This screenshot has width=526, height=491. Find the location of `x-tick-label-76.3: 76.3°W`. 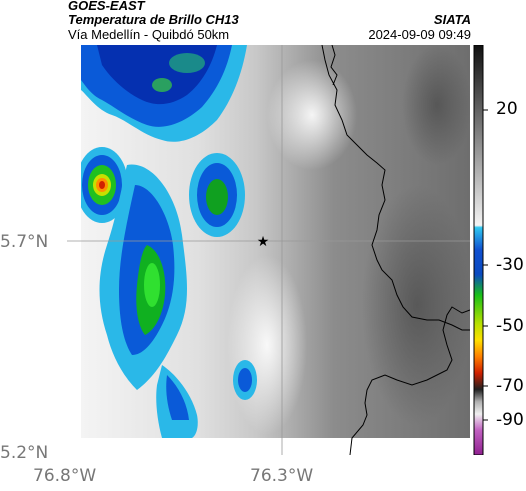

x-tick-label-76.3: 76.3°W is located at coordinates (282, 476).